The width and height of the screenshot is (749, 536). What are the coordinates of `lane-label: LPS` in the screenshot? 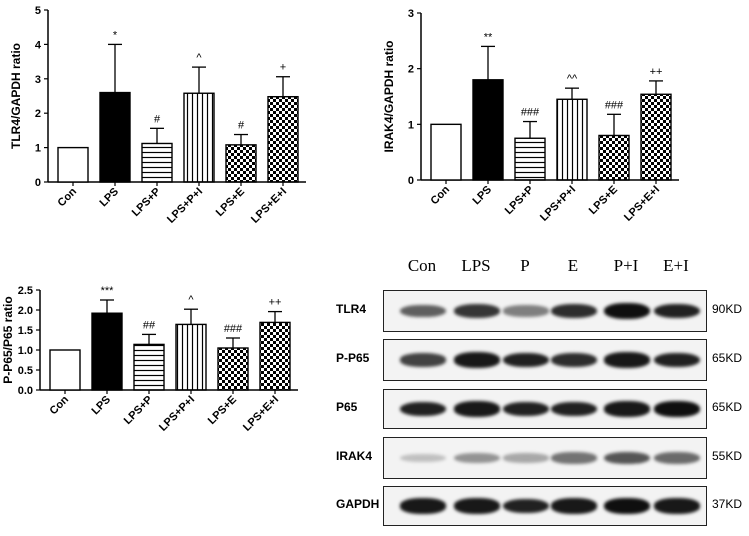 It's located at (476, 265).